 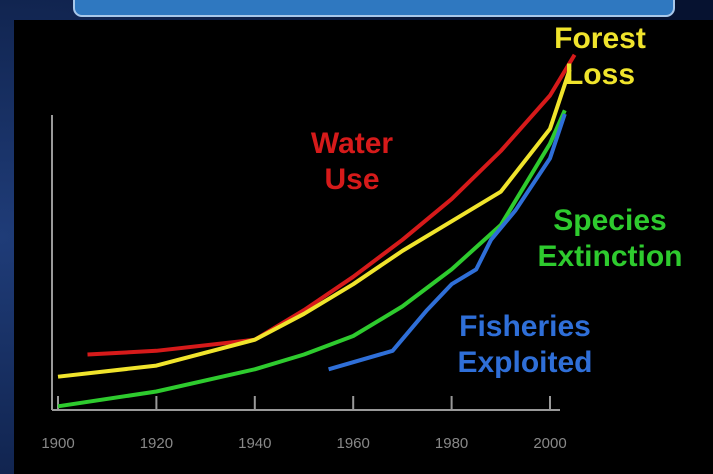 What do you see at coordinates (549, 443) in the screenshot?
I see `x-tick-label: 2000` at bounding box center [549, 443].